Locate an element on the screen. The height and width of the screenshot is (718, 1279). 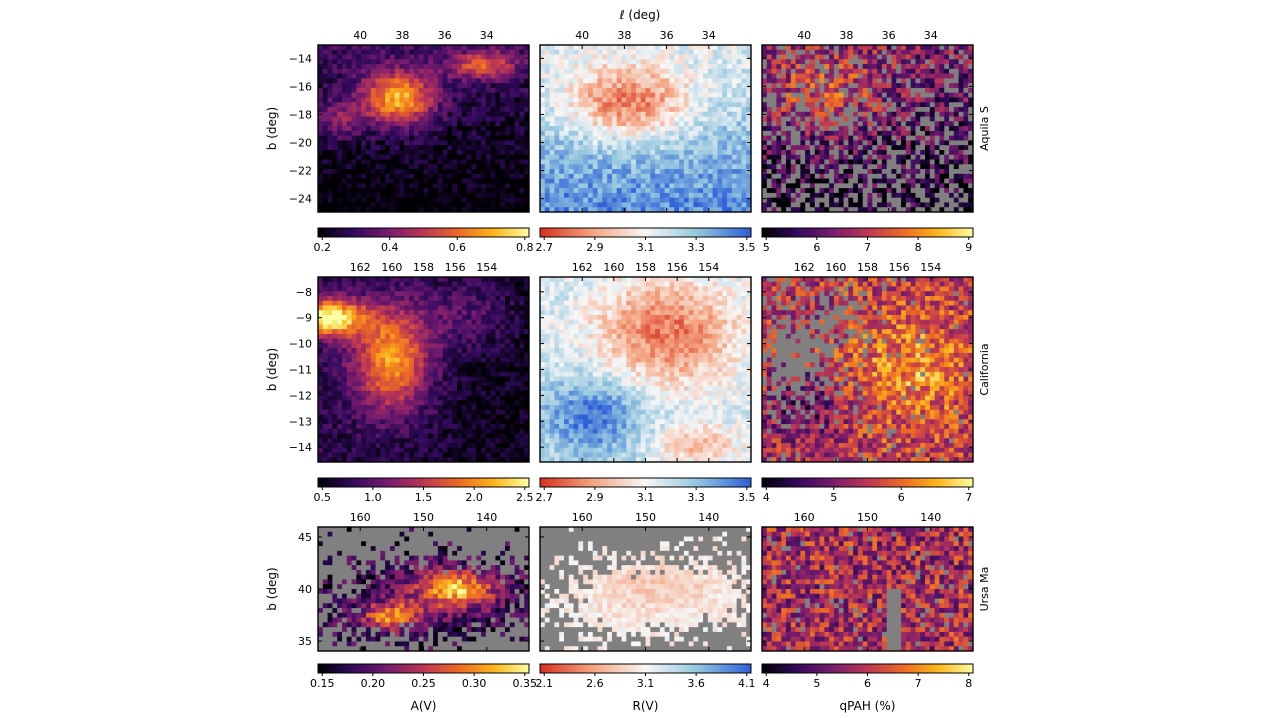
map-panel-r2-qpah: 162 160 158 156 154 is located at coordinates (867, 362).